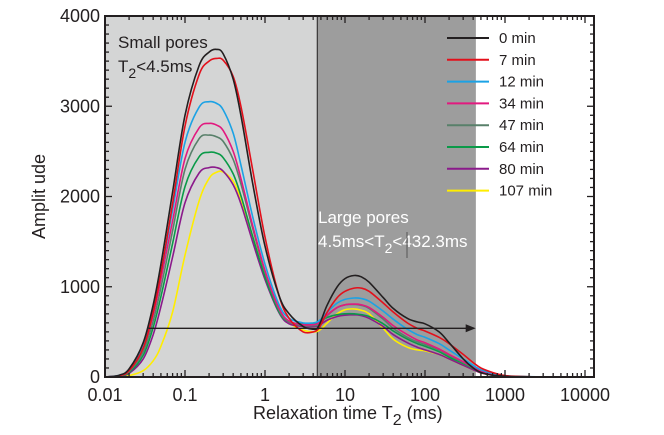  Describe the element at coordinates (80, 106) in the screenshot. I see `y-tick-label: 3000` at that location.